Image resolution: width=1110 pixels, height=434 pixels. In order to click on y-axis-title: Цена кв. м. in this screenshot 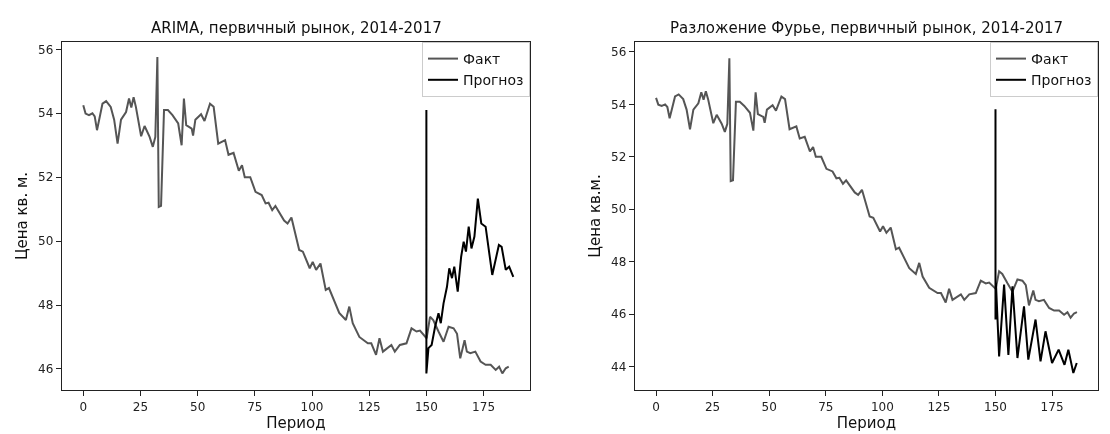, I will do `click(22, 216)`.